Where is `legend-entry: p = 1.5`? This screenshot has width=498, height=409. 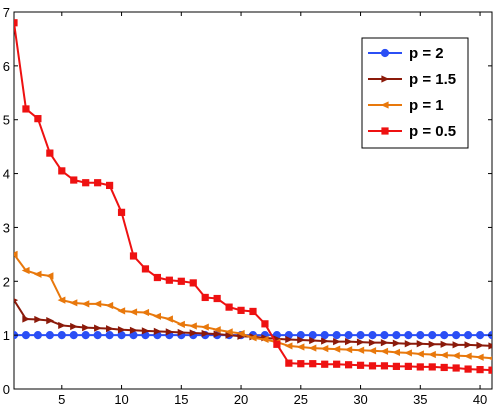 legend-entry: p = 1.5 is located at coordinates (412, 79).